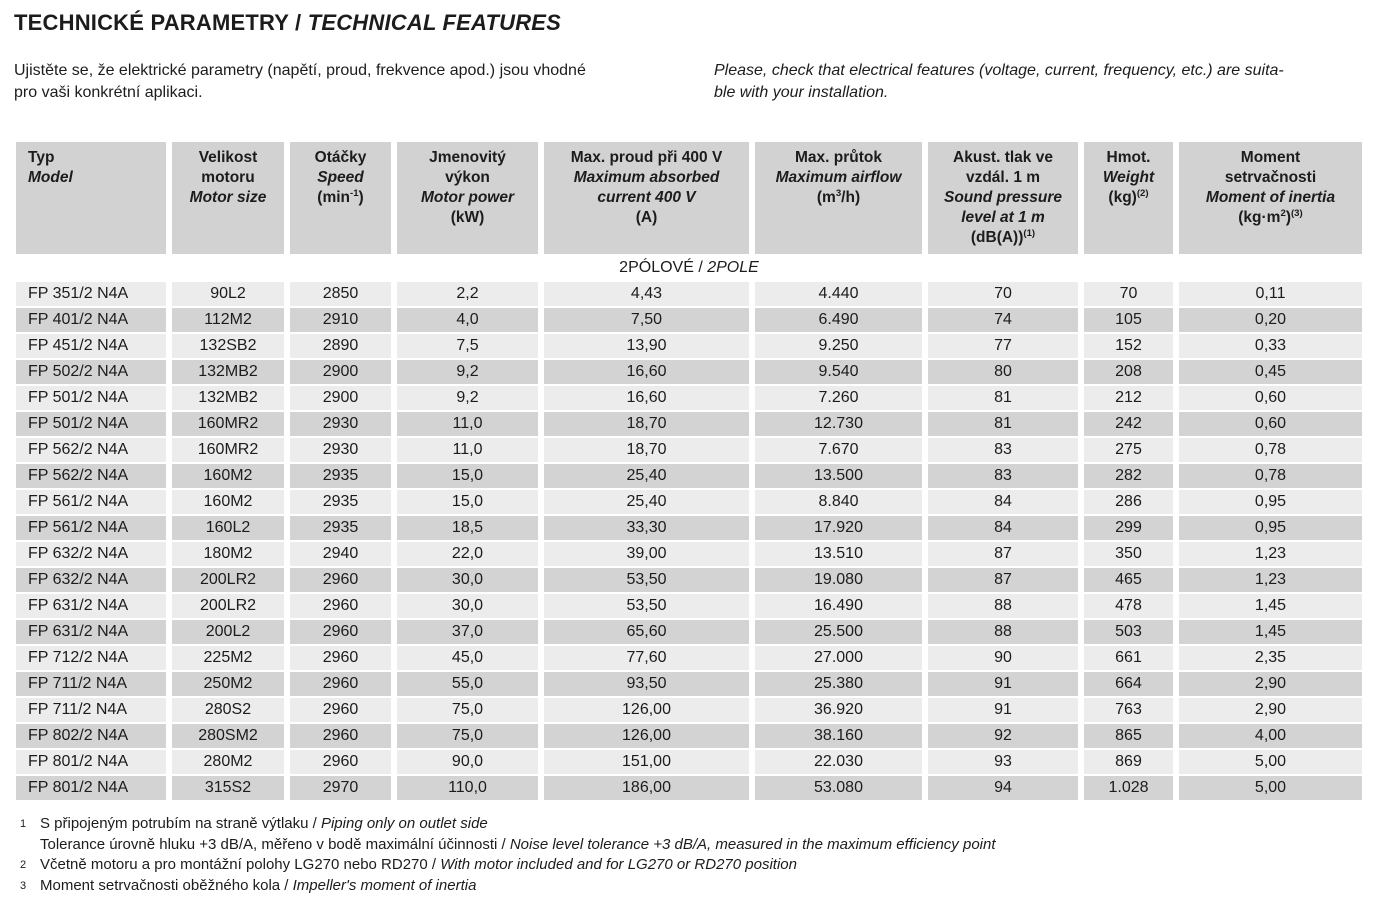 This screenshot has width=1378, height=905. Describe the element at coordinates (91, 398) in the screenshot. I see `model-cell: FP 501/2 N4A` at that location.